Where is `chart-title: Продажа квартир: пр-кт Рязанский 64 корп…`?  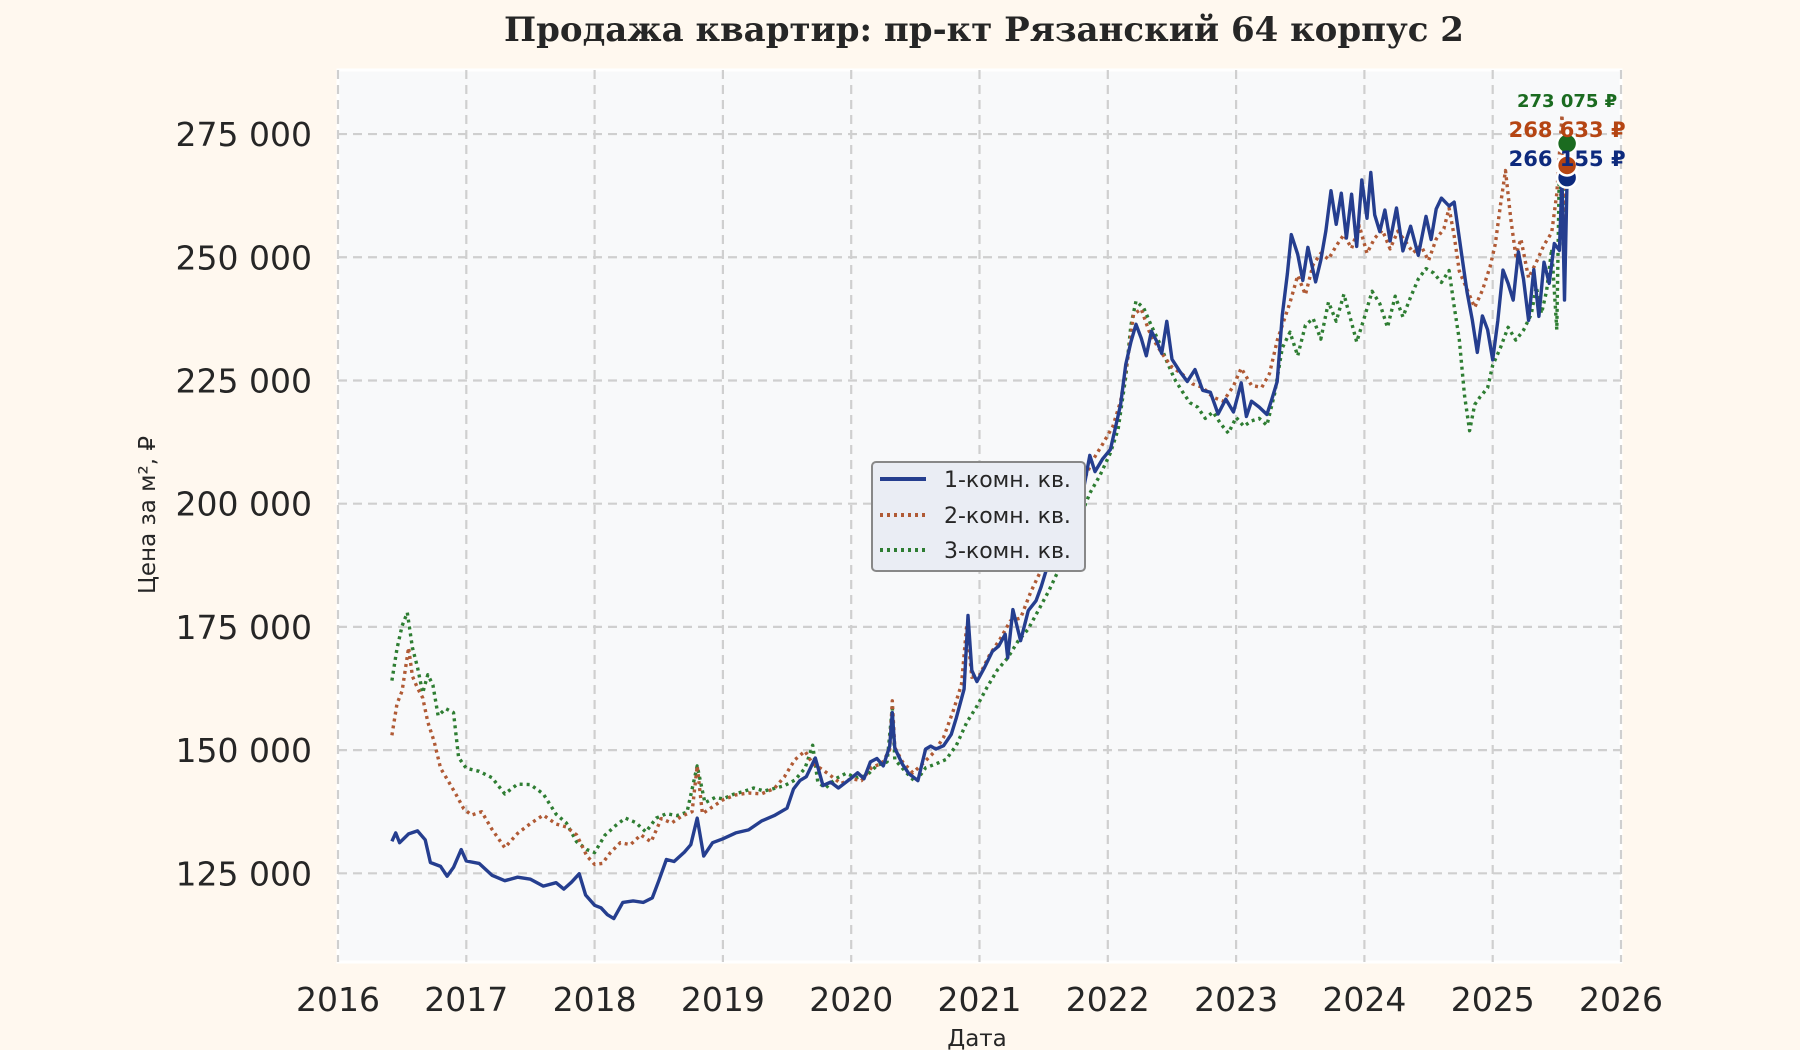 chart-title: Продажа квартир: пр-кт Рязанский 64 корп… is located at coordinates (984, 30).